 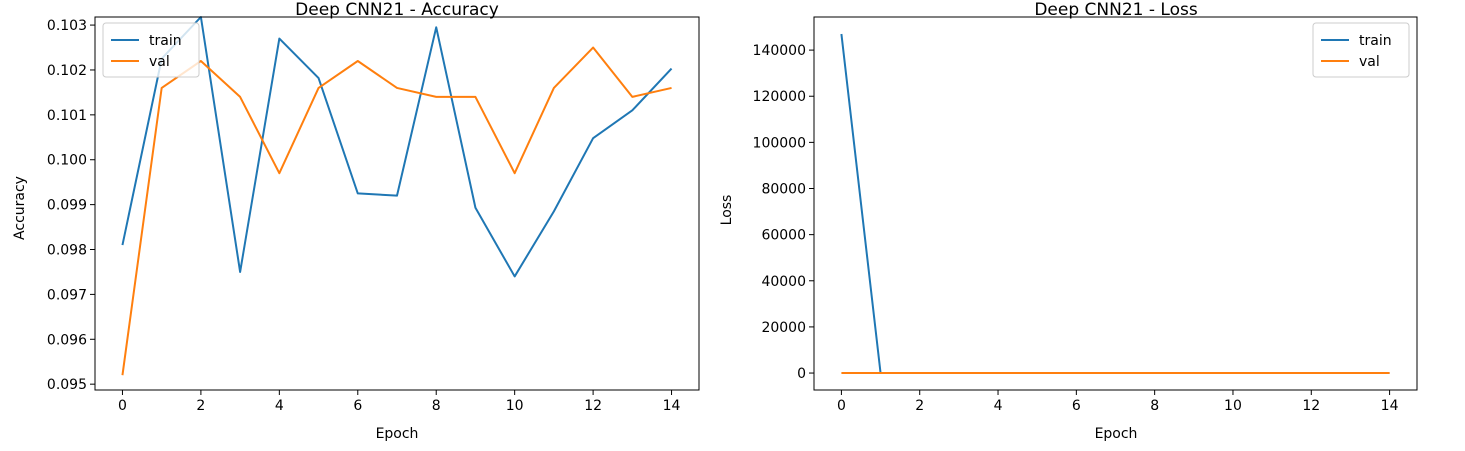 What do you see at coordinates (20, 208) in the screenshot?
I see `y-axis-label: Accuracy` at bounding box center [20, 208].